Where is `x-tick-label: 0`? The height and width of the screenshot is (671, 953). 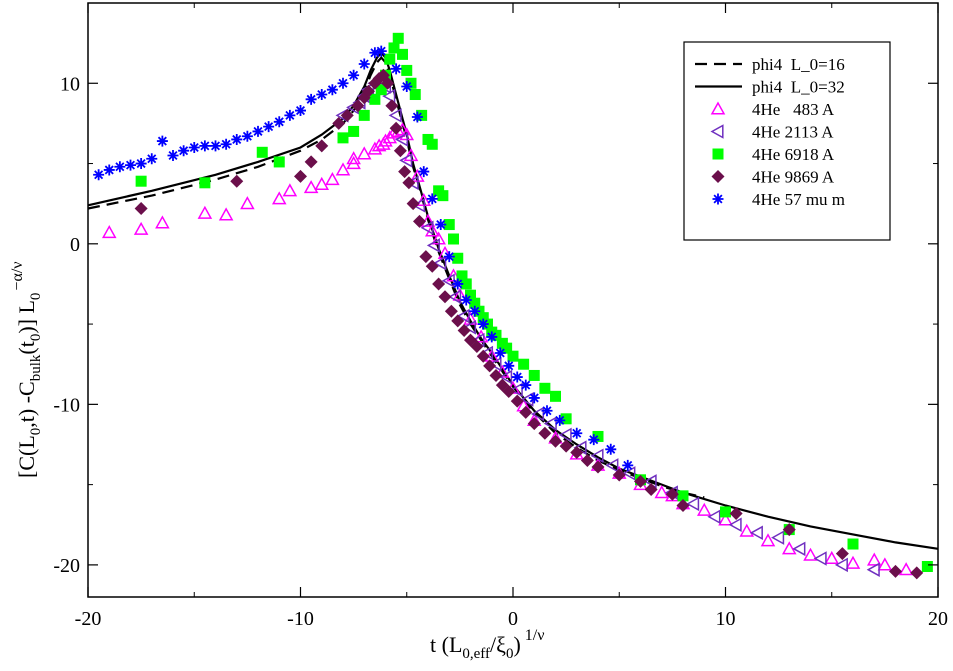
x-tick-label: 0 is located at coordinates (513, 619).